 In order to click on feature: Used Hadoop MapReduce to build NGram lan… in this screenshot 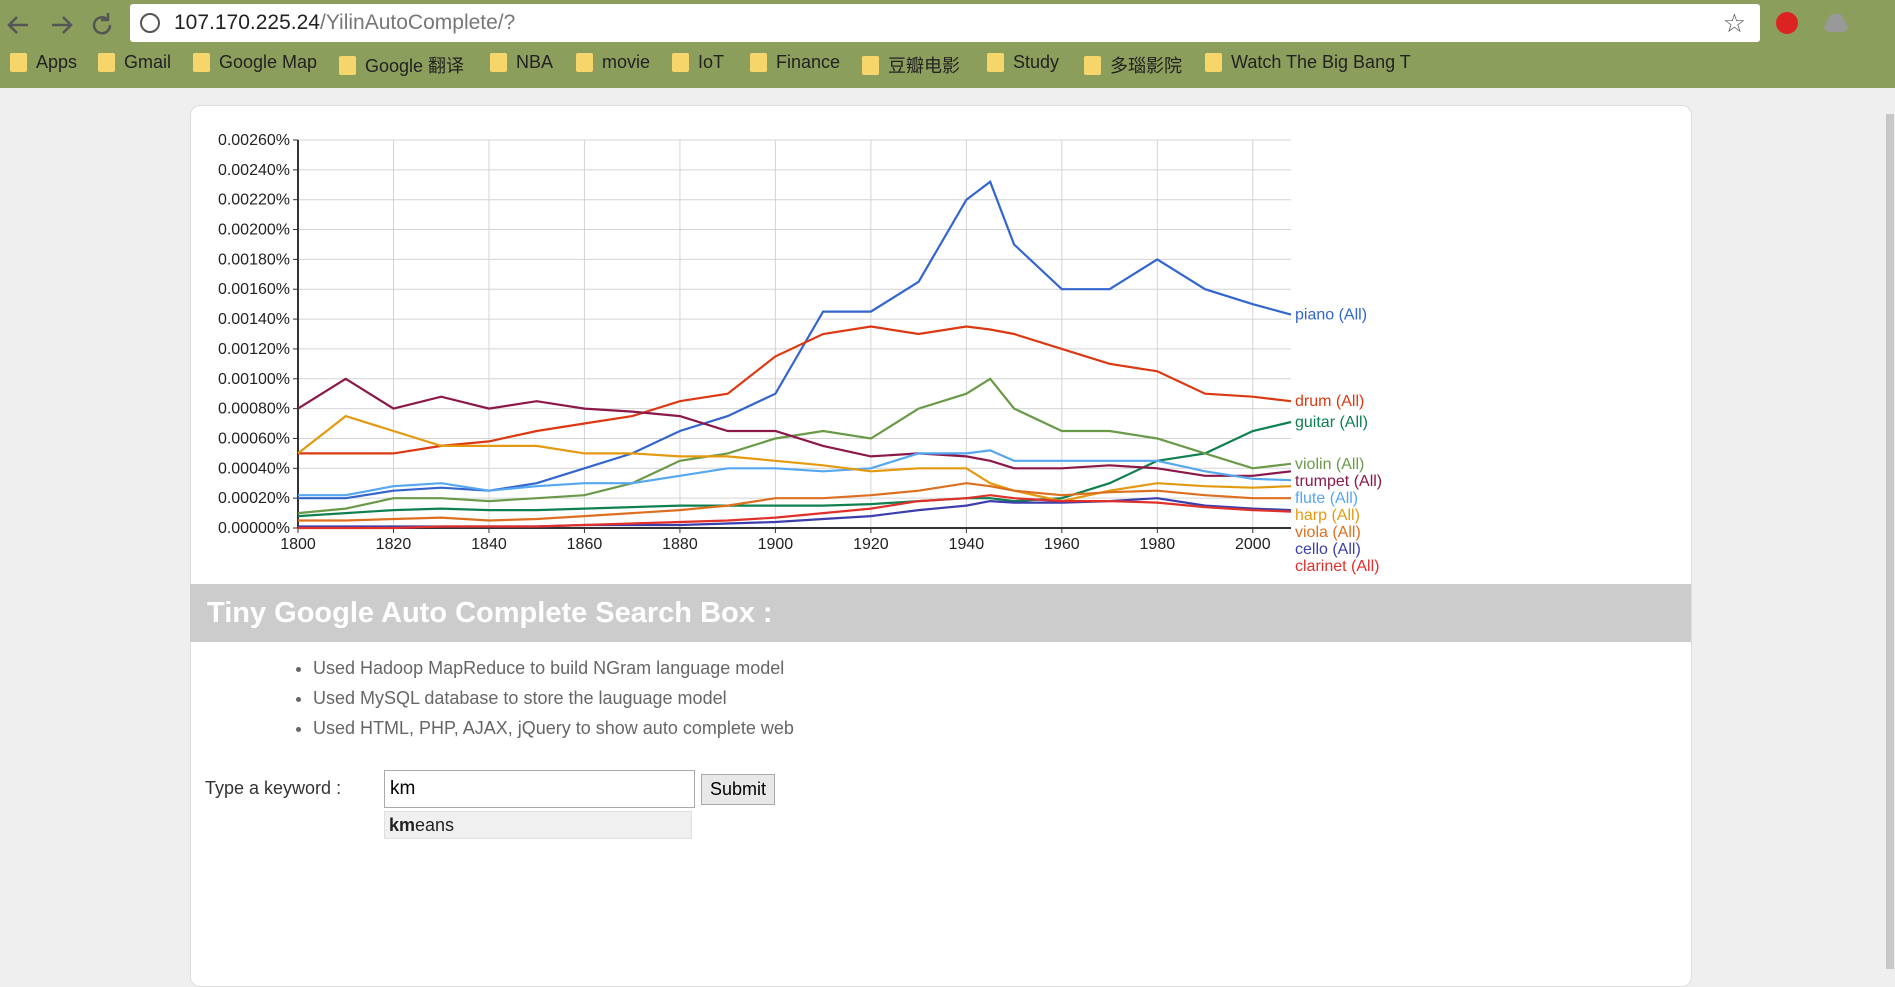, I will do `click(553, 668)`.